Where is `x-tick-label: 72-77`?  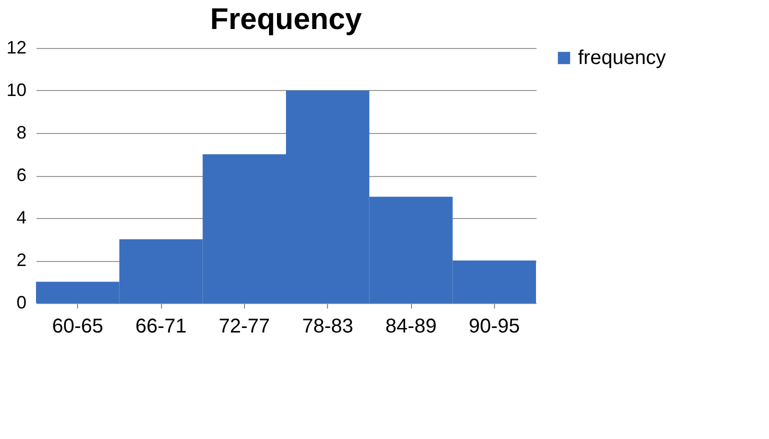
x-tick-label: 72-77 is located at coordinates (244, 327).